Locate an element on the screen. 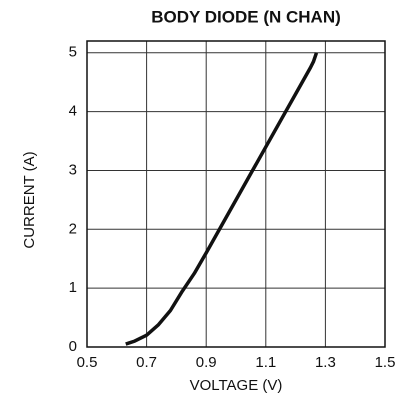 This screenshot has height=403, width=412. x-tick-label: 0.9 is located at coordinates (206, 362).